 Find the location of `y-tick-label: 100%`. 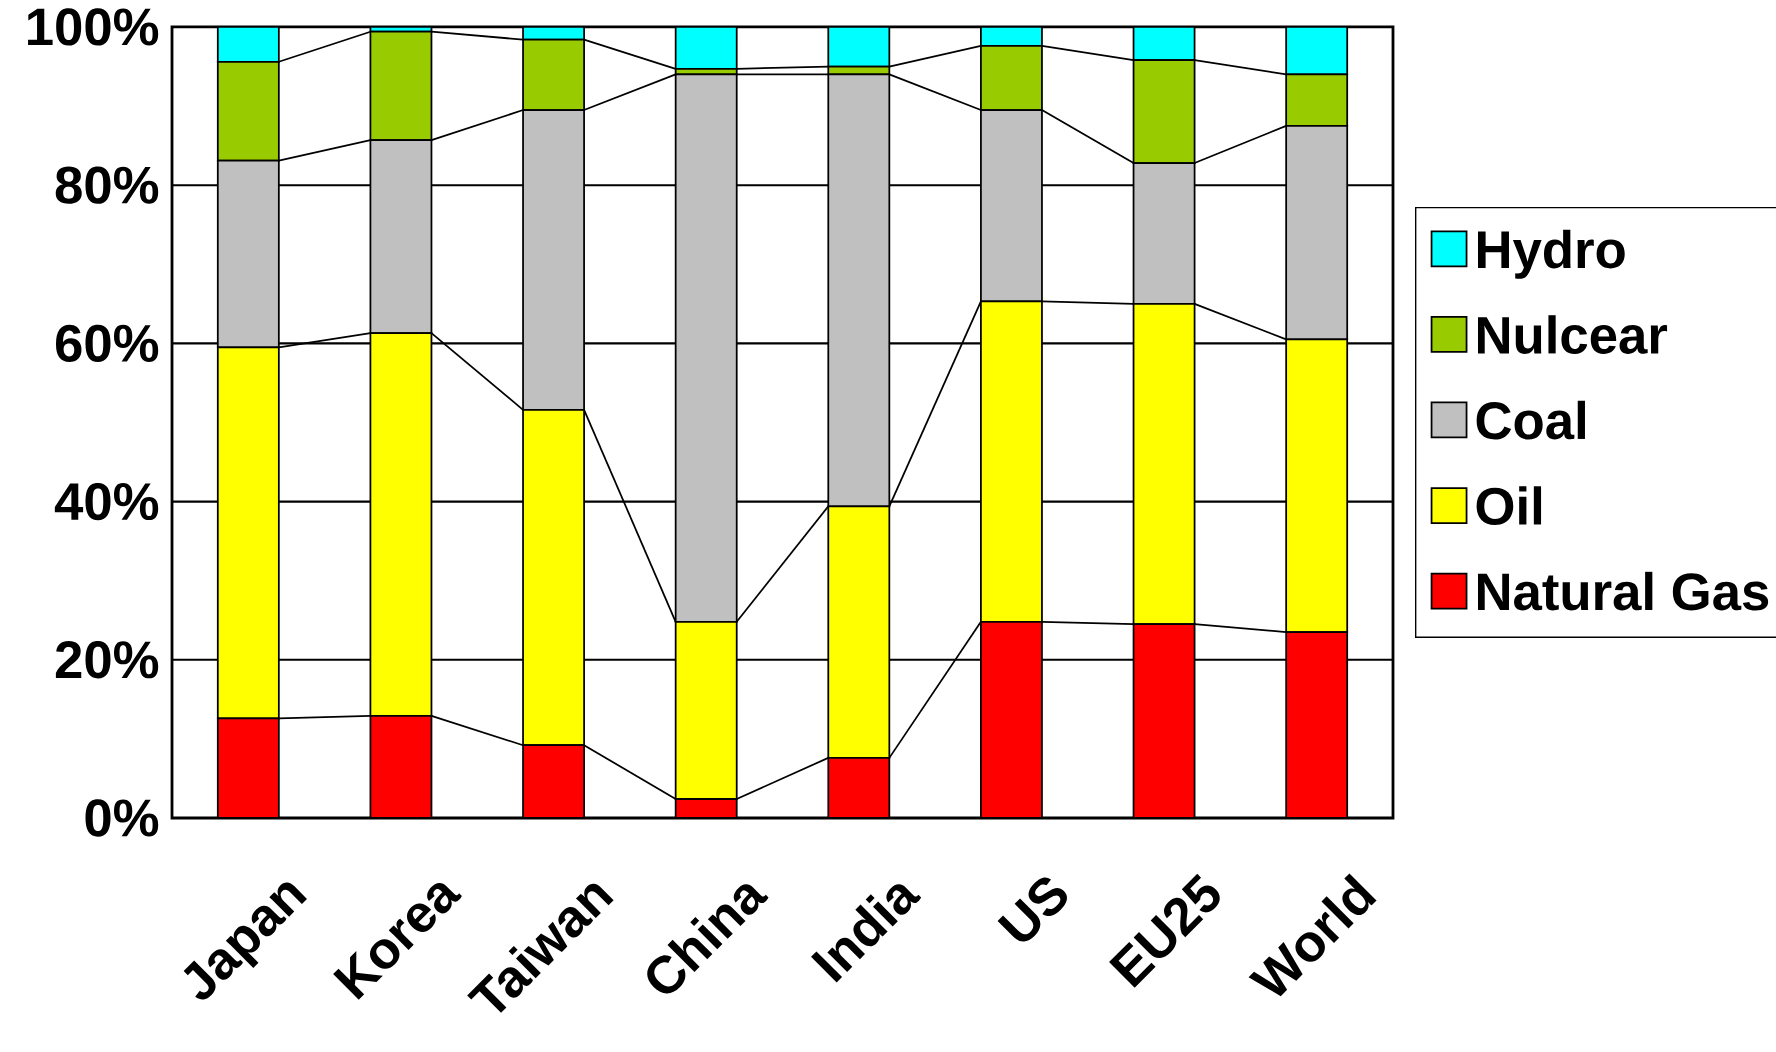

y-tick-label: 100% is located at coordinates (93, 27).